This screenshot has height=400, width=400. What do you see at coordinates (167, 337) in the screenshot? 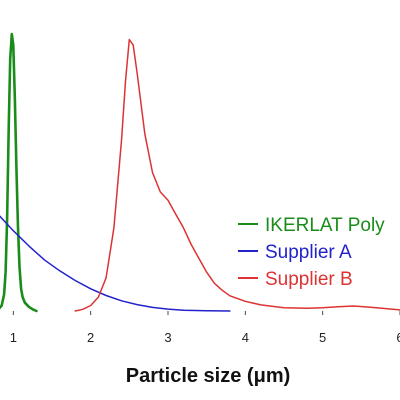
I see `x-tick-label-3: 3` at bounding box center [167, 337].